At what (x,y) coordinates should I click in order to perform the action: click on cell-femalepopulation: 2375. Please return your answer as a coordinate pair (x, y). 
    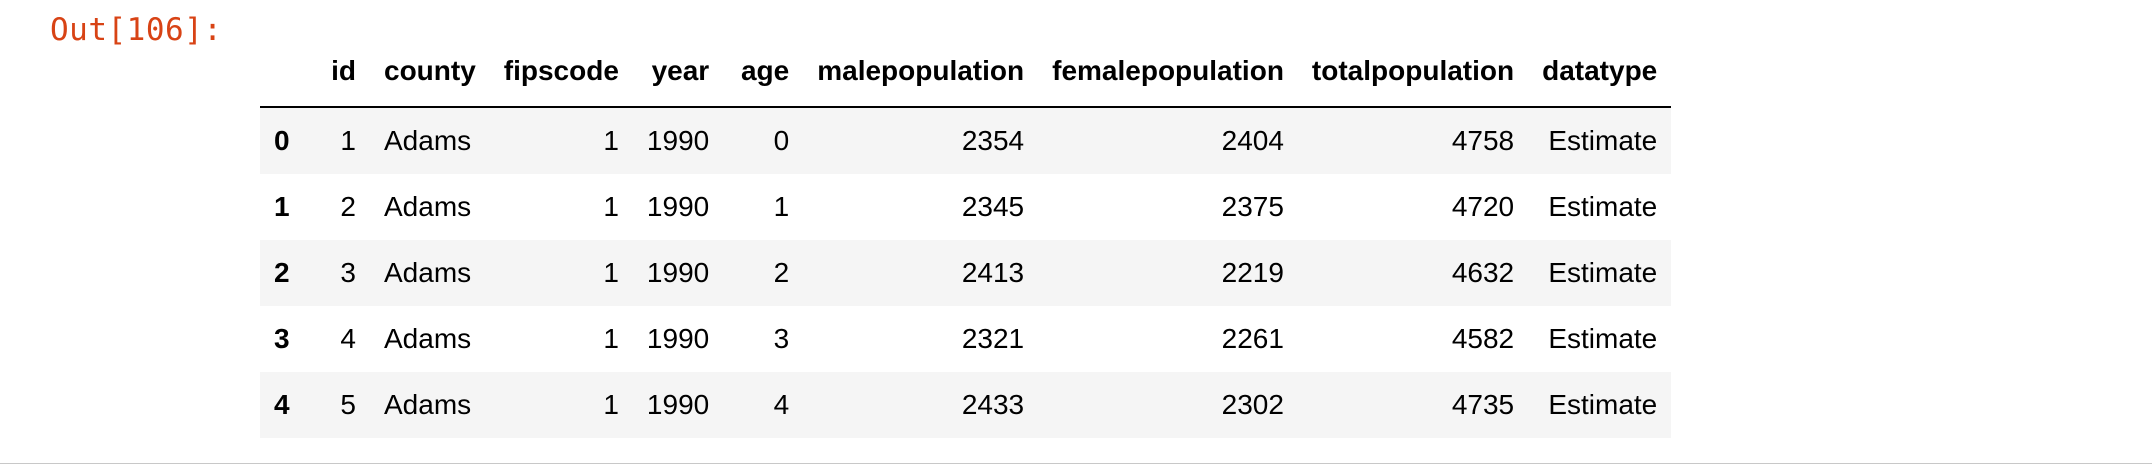
    Looking at the image, I should click on (1252, 206).